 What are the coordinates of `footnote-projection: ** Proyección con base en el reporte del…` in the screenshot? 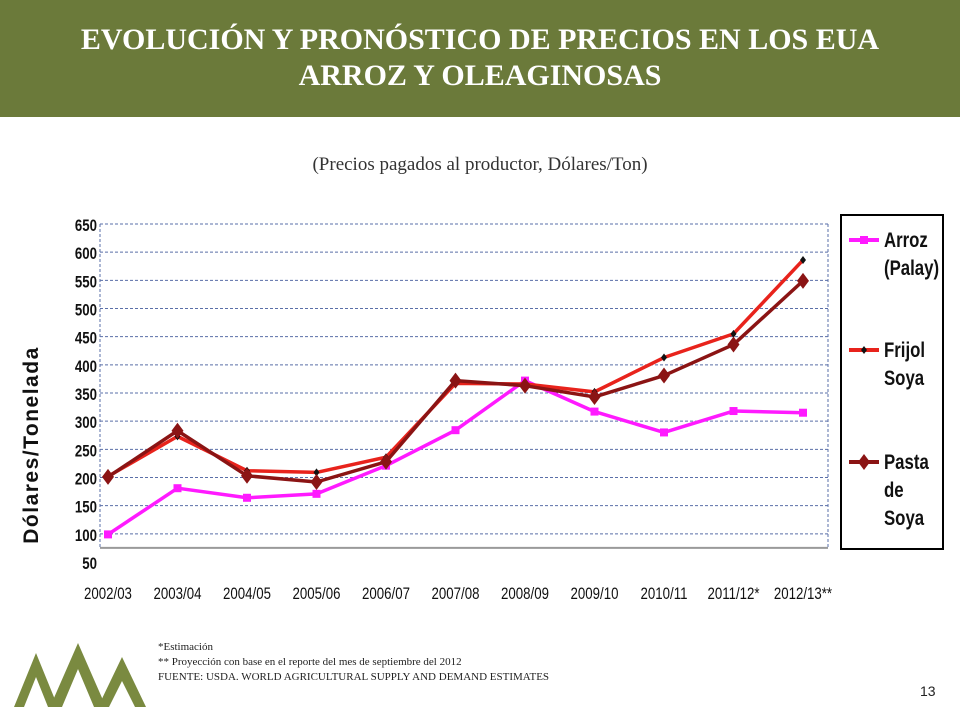 It's located at (310, 662).